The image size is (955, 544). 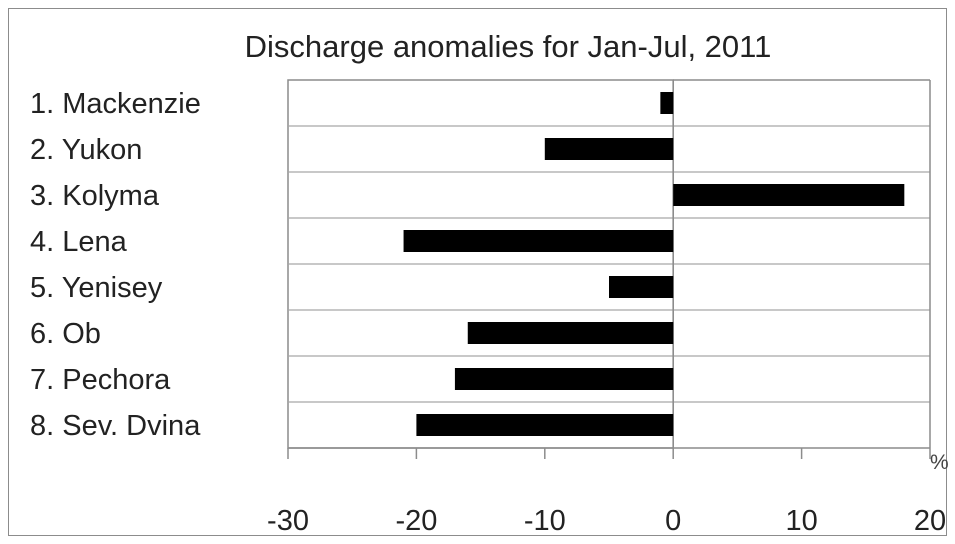 What do you see at coordinates (115, 104) in the screenshot?
I see `category-label: 1. Mackenzie` at bounding box center [115, 104].